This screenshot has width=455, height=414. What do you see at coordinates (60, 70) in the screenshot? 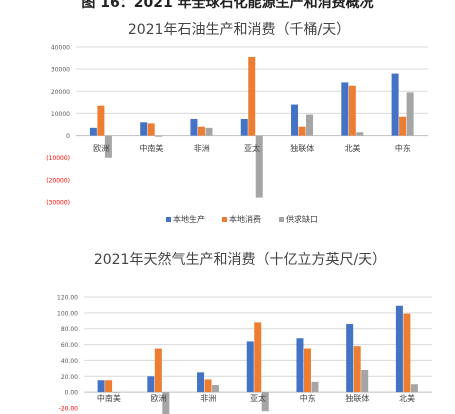
I see `y-tick-label: 30000` at bounding box center [60, 70].